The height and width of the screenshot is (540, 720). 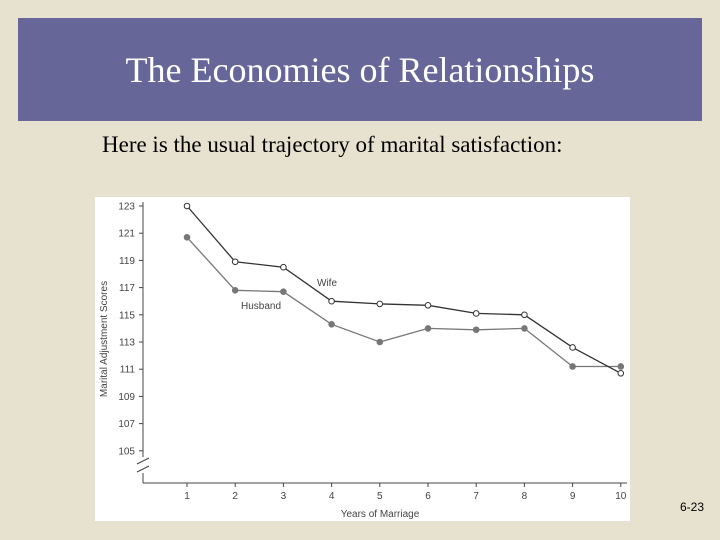 What do you see at coordinates (130, 329) in the screenshot?
I see `y-axis-ticks: 123 121 119 117 115 113 111 109 107 105` at bounding box center [130, 329].